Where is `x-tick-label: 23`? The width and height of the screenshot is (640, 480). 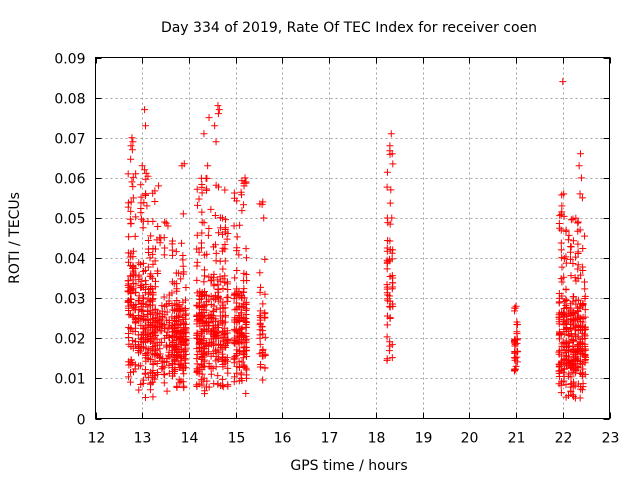 x-tick-label: 23 is located at coordinates (611, 439).